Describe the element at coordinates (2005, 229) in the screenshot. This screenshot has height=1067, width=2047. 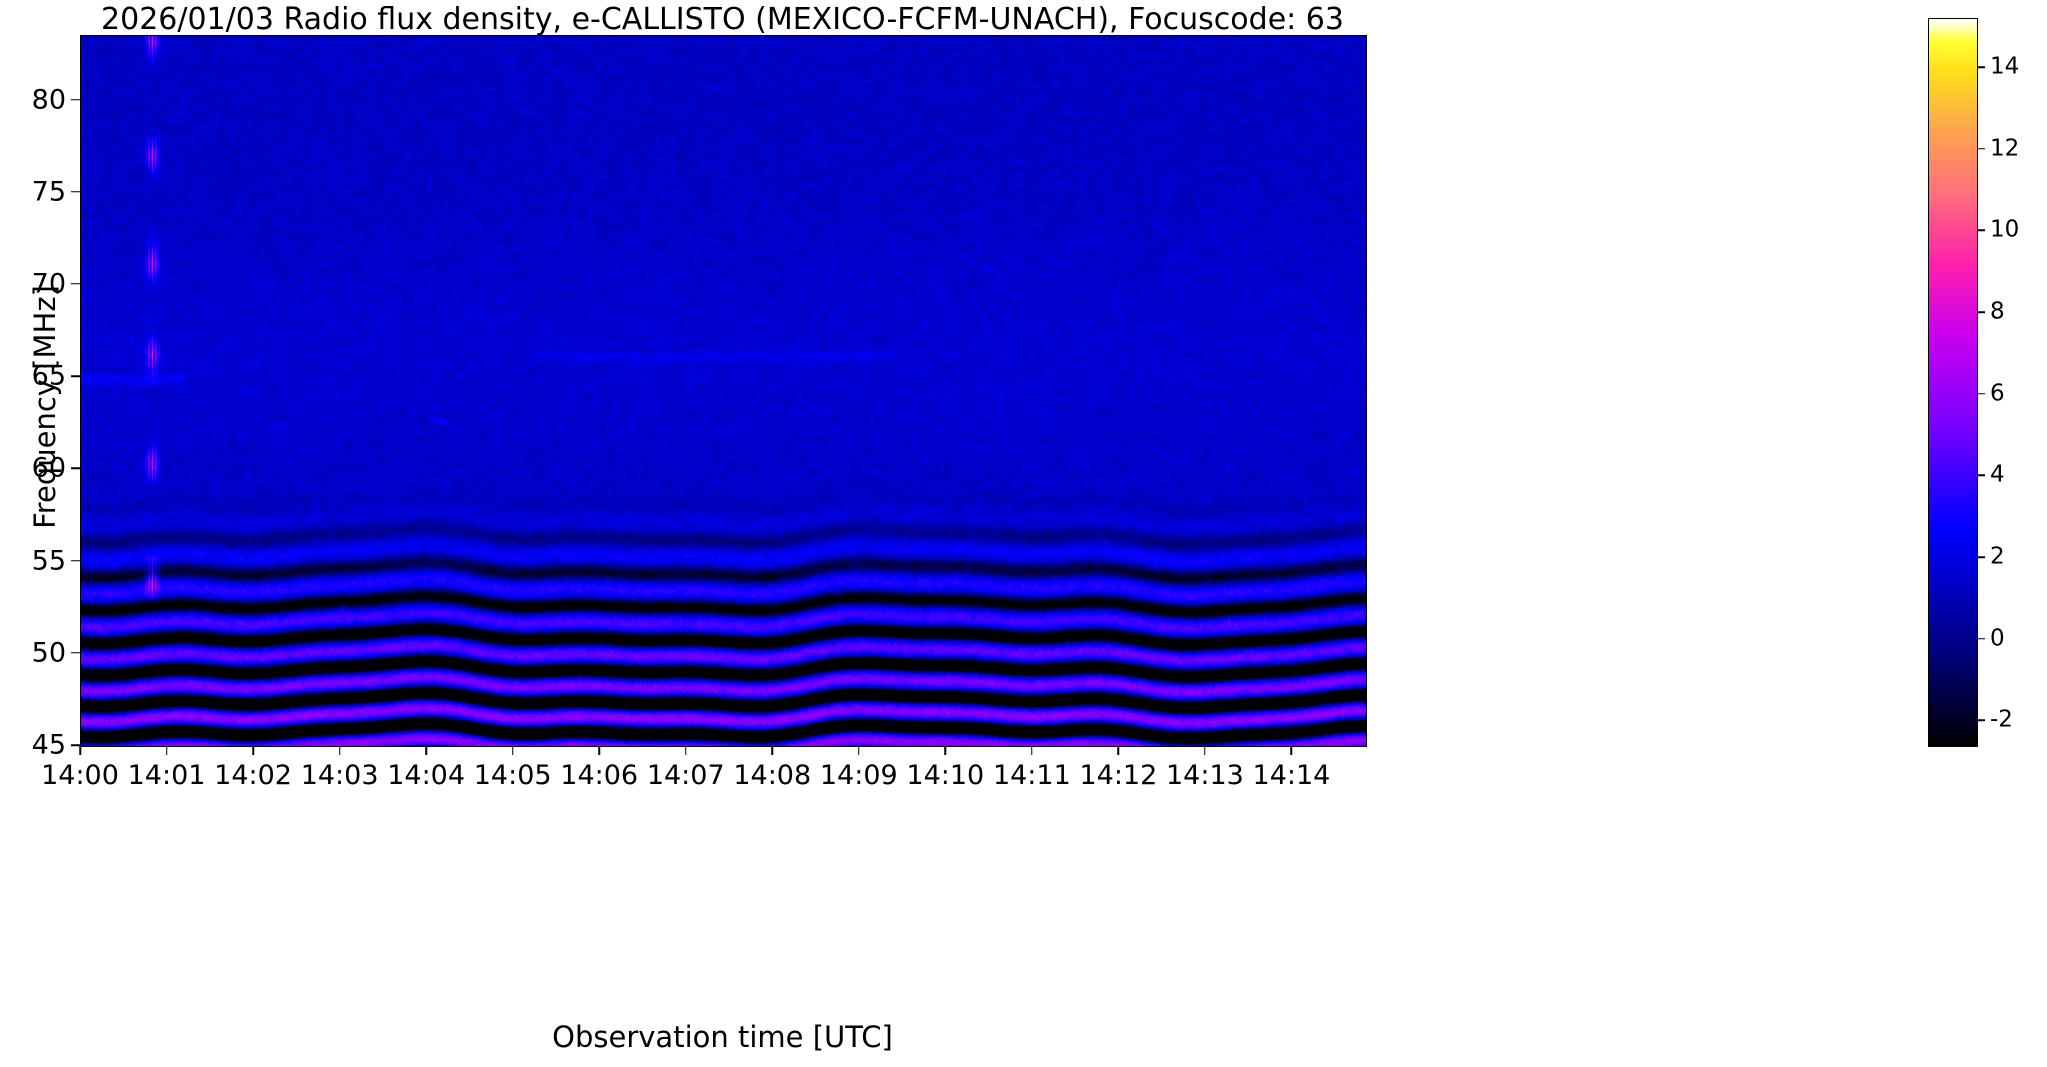
I see `colorbar-tick-label: 10` at that location.